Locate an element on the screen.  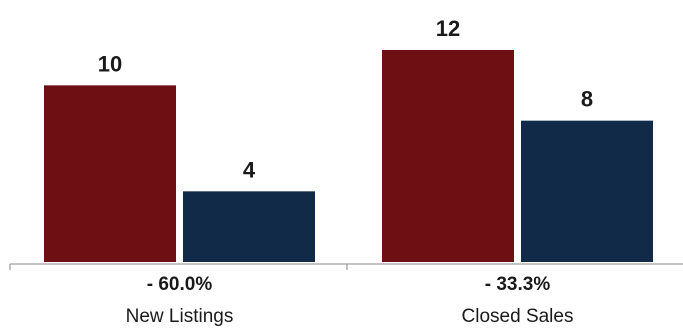
percent-change-label: - 33.3% is located at coordinates (518, 284).